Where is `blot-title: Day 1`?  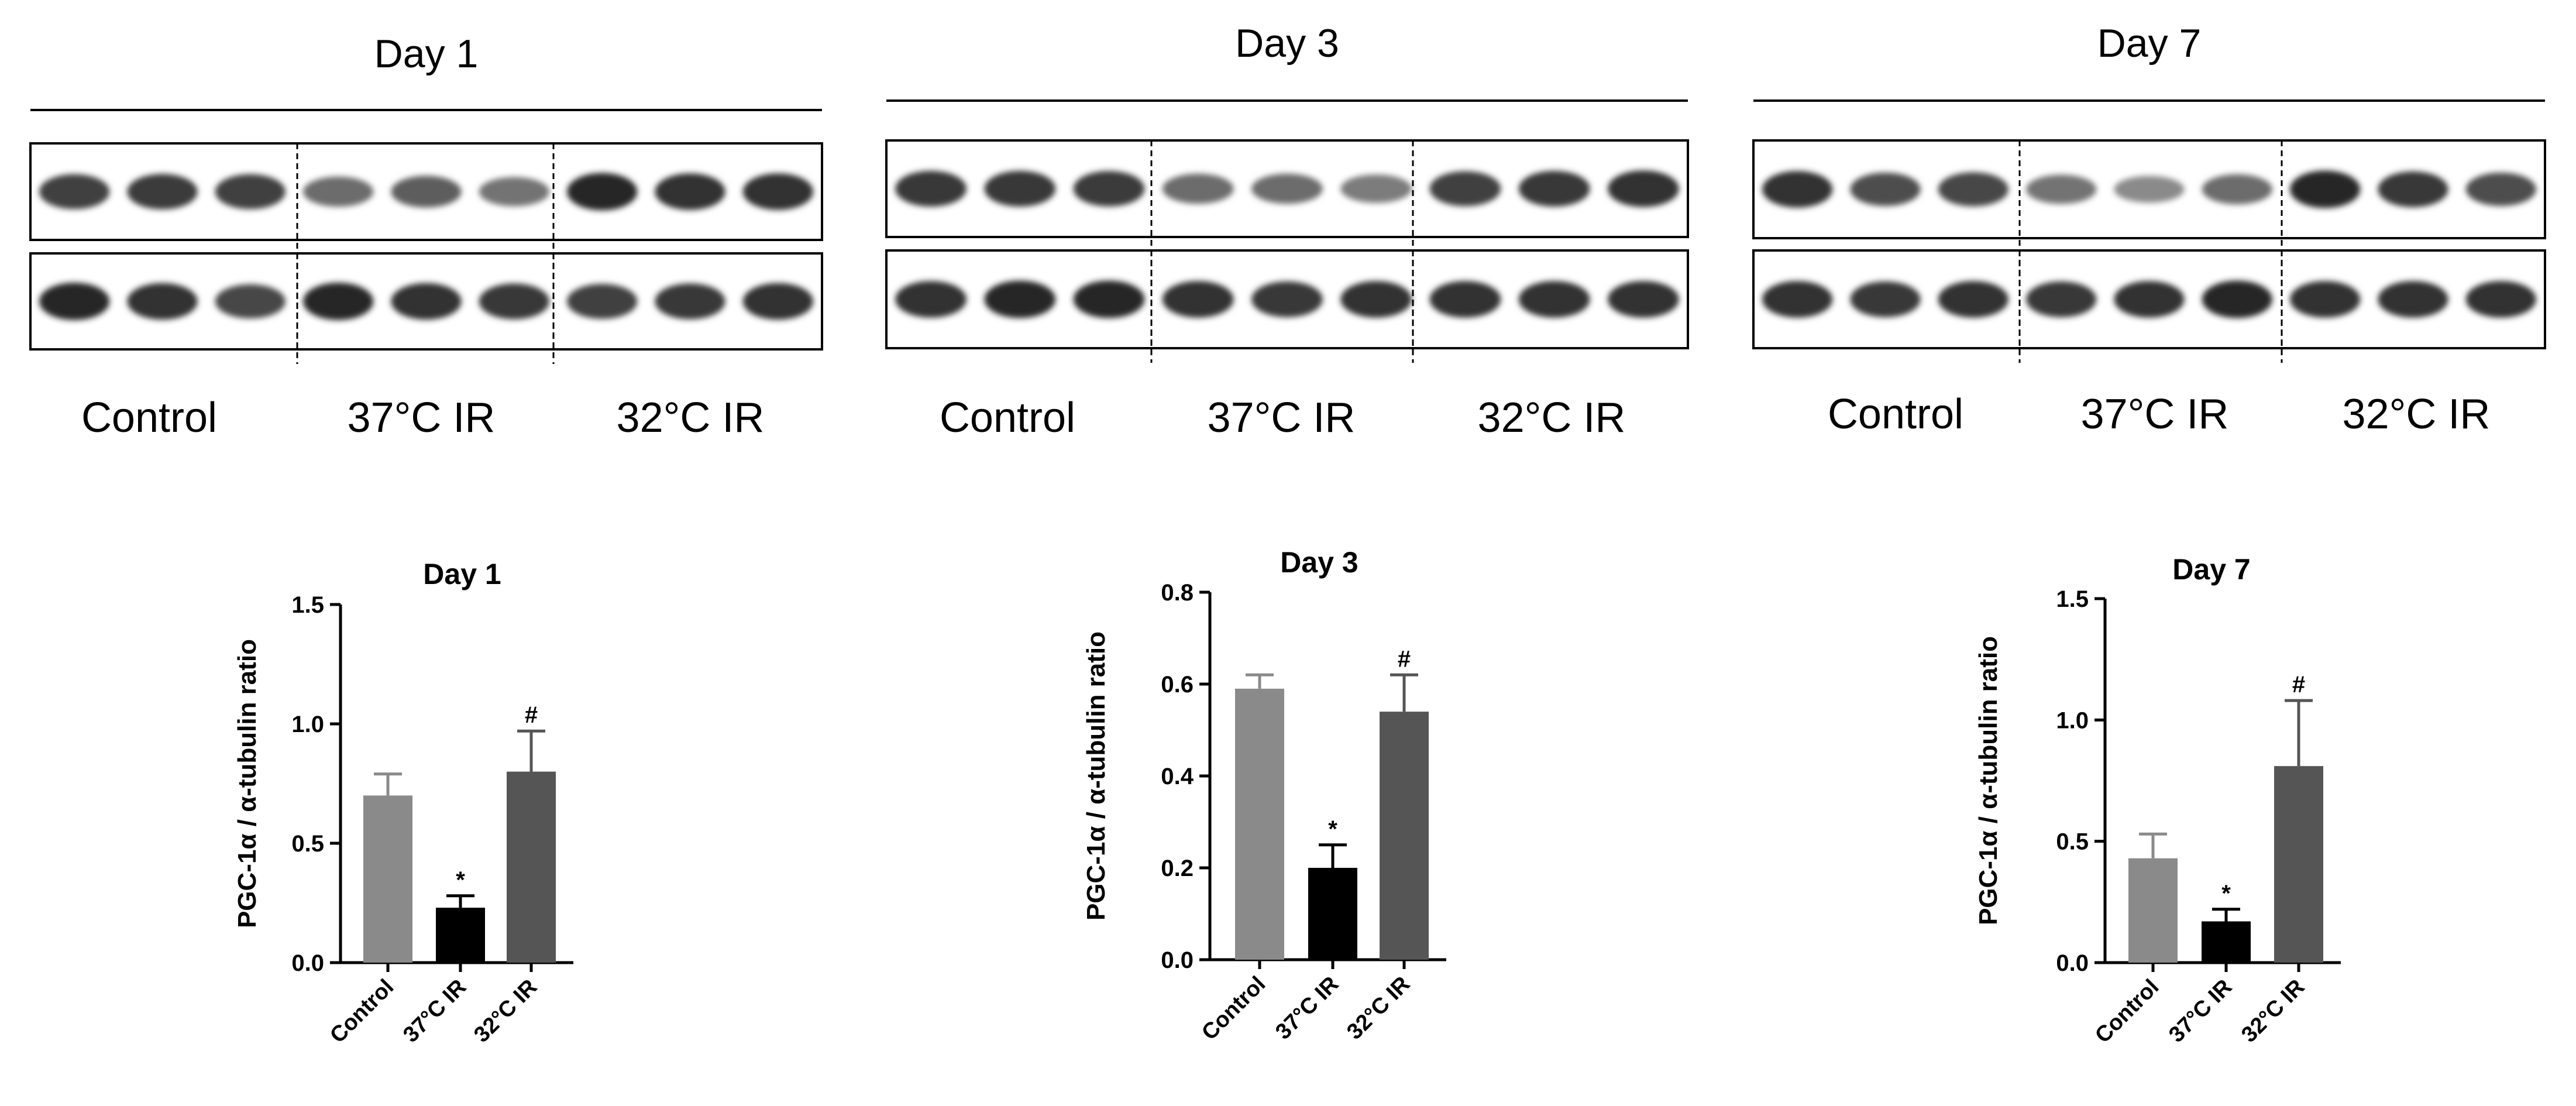 blot-title: Day 1 is located at coordinates (427, 54).